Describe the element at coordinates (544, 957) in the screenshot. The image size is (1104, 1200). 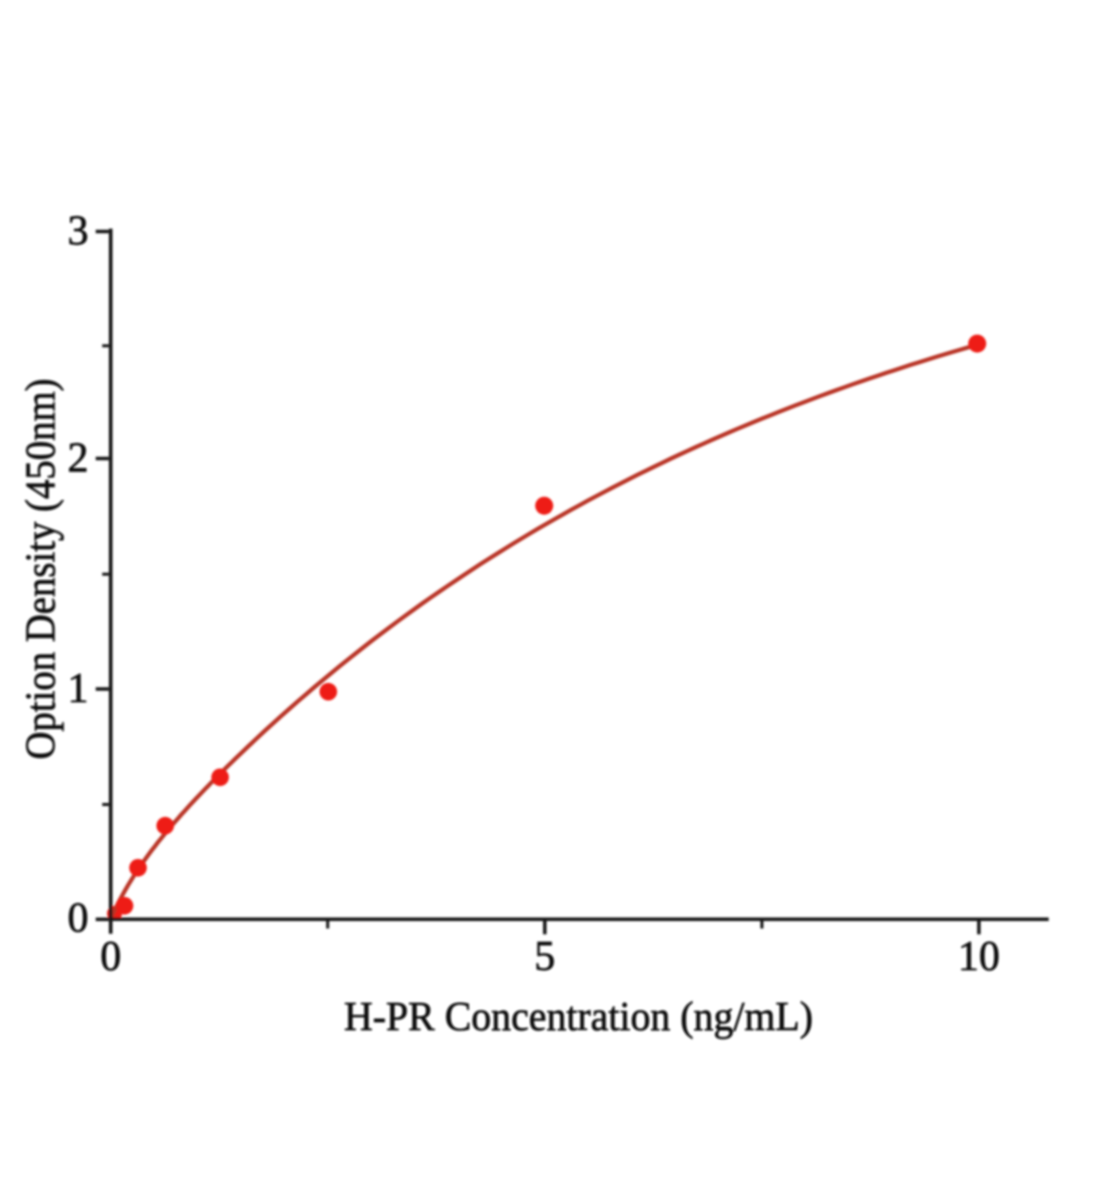
I see `svg-text: 5` at that location.